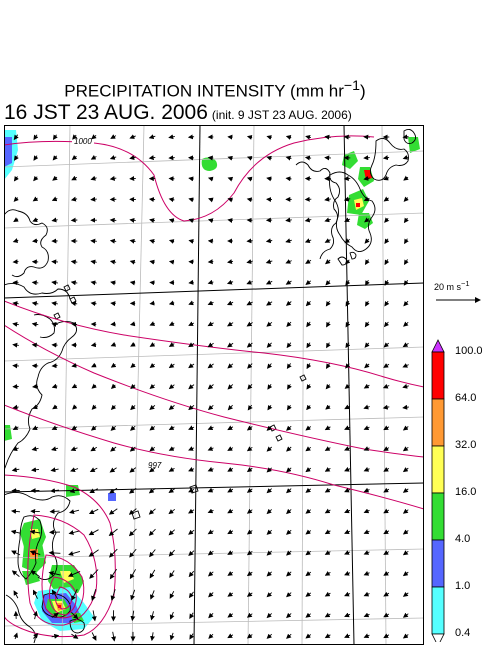  I want to click on contour-label-1000: 1000, so click(83, 141).